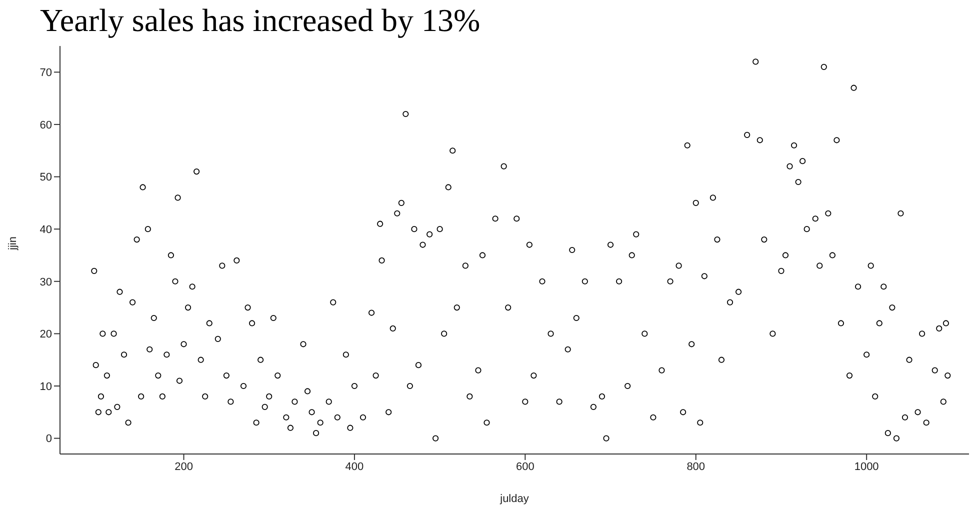  Describe the element at coordinates (696, 466) in the screenshot. I see `x-tick-label: 800` at that location.